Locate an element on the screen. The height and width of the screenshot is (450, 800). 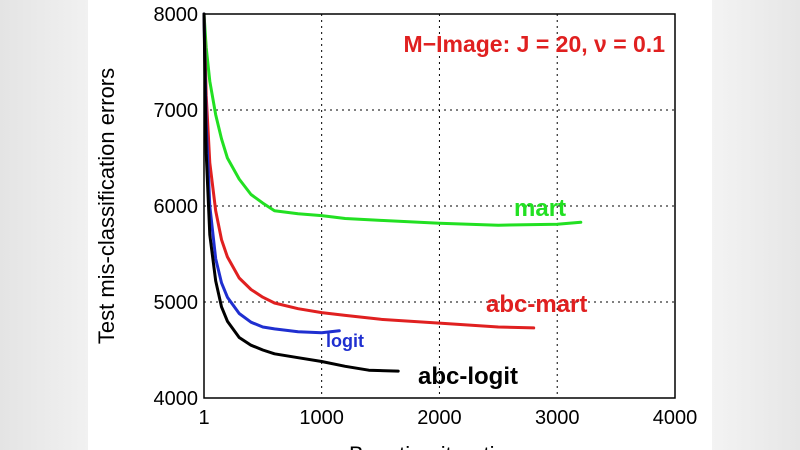
x-tick-label: 3000 is located at coordinates (557, 418).